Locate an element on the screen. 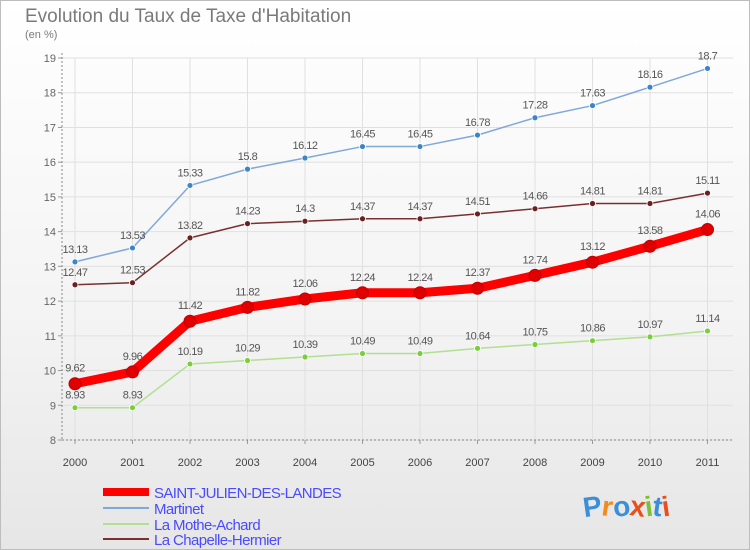  data-label: 10.49 is located at coordinates (362, 342).